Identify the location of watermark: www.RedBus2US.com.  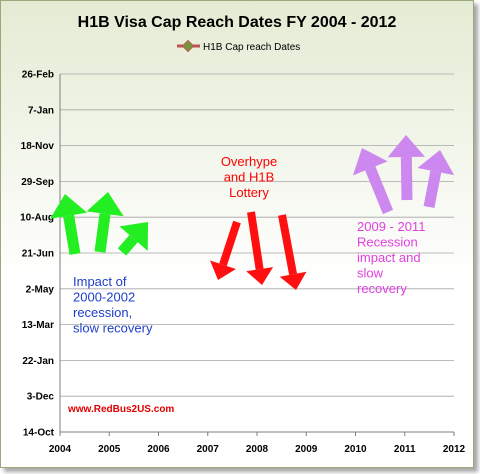
(120, 409).